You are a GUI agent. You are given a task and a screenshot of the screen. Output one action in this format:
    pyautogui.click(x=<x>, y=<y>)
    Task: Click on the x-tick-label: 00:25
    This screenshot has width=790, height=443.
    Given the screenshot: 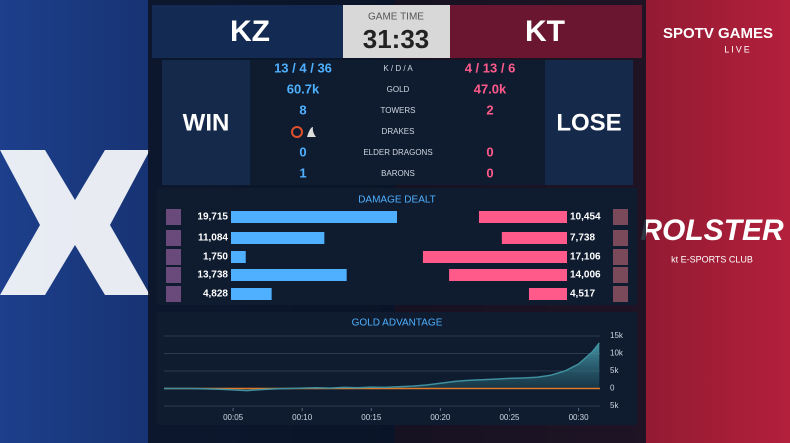 What is the action you would take?
    pyautogui.click(x=509, y=417)
    